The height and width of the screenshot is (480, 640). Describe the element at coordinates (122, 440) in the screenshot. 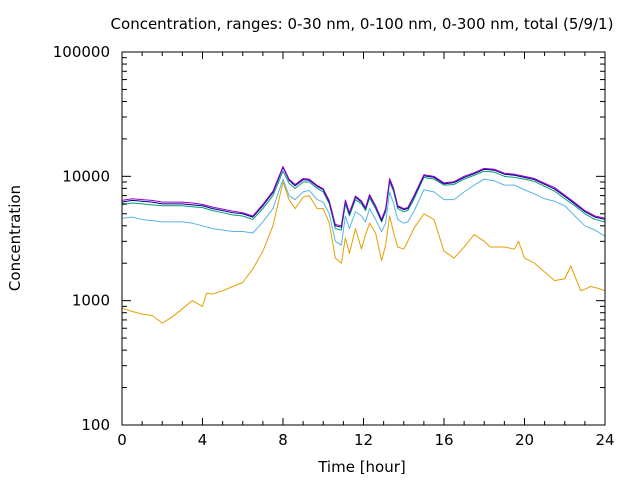

I see `x-tick-label: 0` at that location.